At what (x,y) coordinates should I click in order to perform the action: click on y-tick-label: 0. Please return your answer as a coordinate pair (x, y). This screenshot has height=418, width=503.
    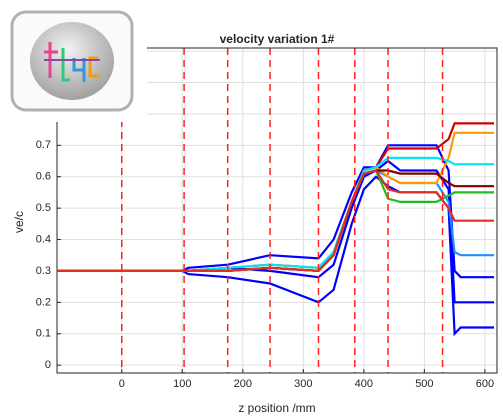
    Looking at the image, I should click on (48, 365).